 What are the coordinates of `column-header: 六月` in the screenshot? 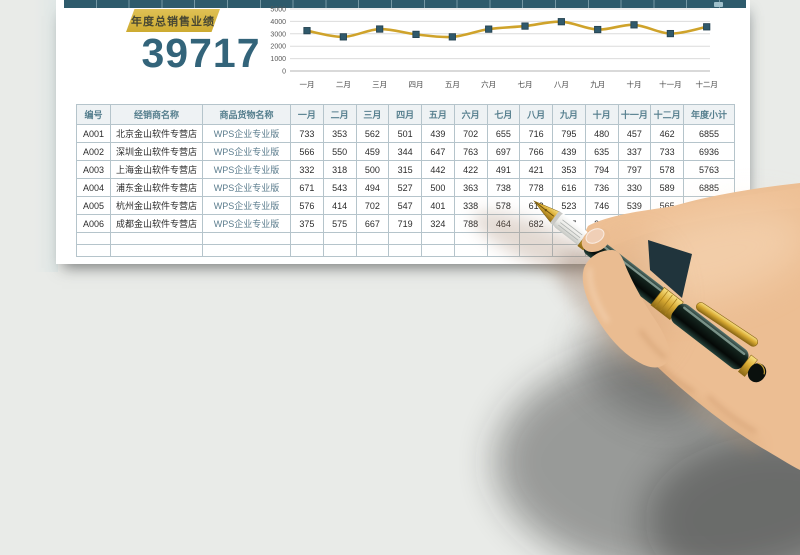 It's located at (470, 114).